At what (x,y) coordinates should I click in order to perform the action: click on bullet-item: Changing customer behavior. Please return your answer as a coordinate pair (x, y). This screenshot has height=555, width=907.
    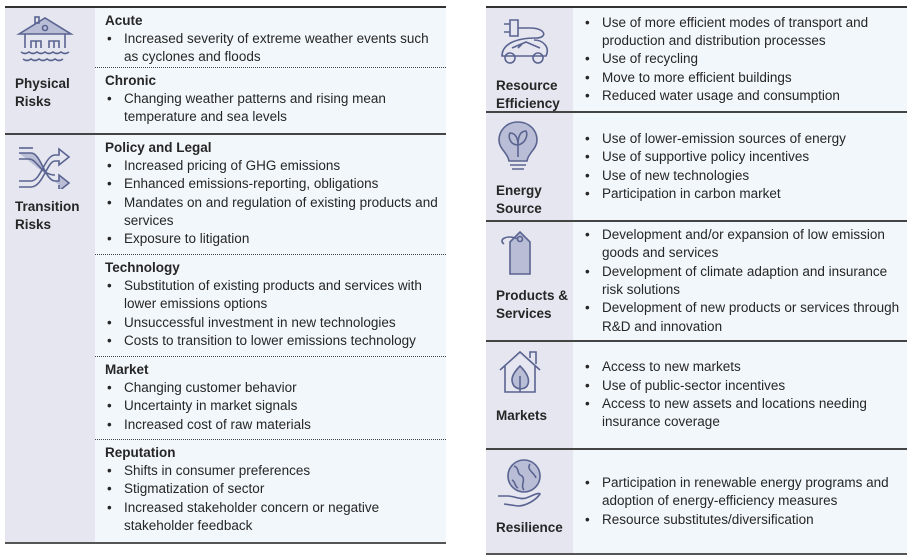
    Looking at the image, I should click on (271, 388).